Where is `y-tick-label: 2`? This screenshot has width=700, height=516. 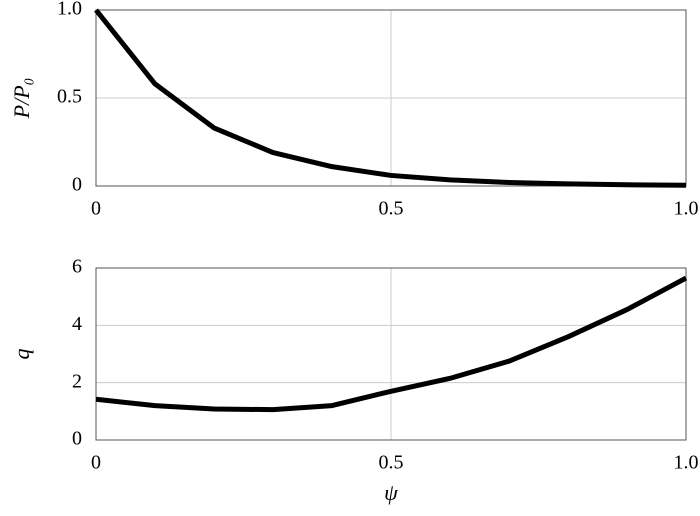 y-tick-label: 2 is located at coordinates (77, 381).